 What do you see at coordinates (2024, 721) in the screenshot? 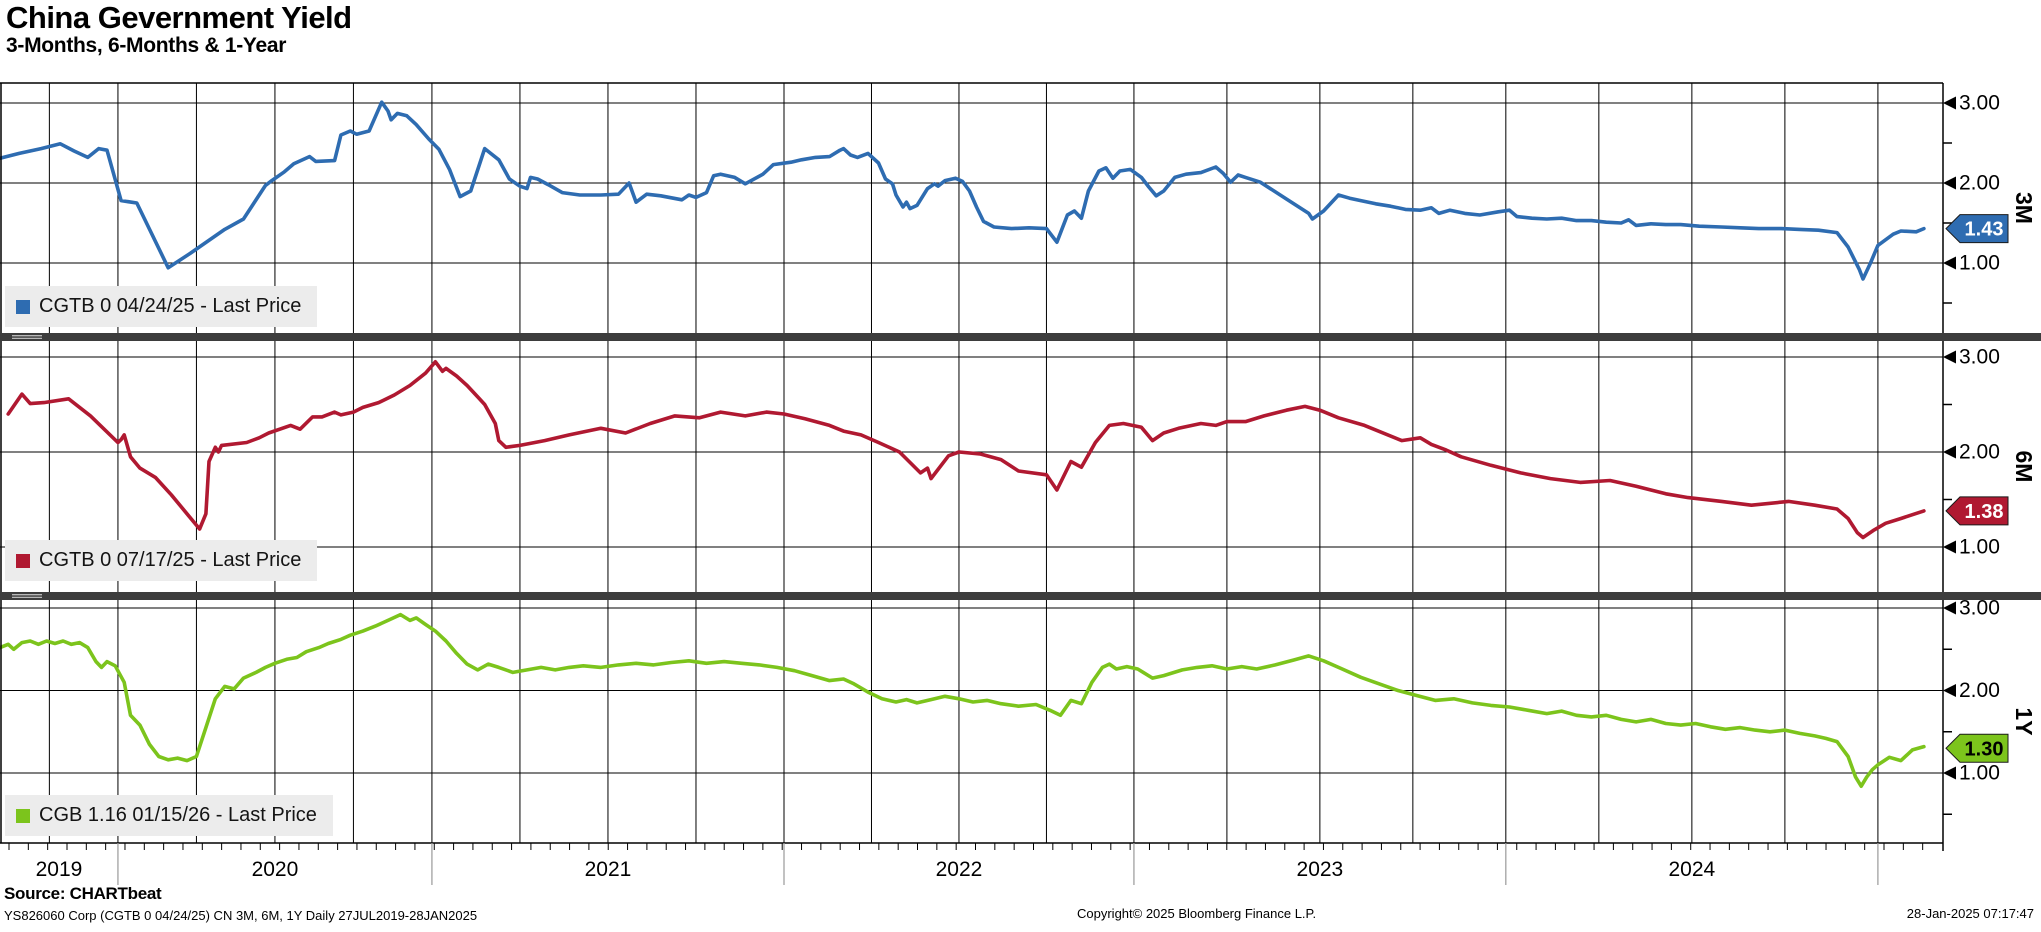
I see `panel-axis-name-1y: 1Y` at bounding box center [2024, 721].